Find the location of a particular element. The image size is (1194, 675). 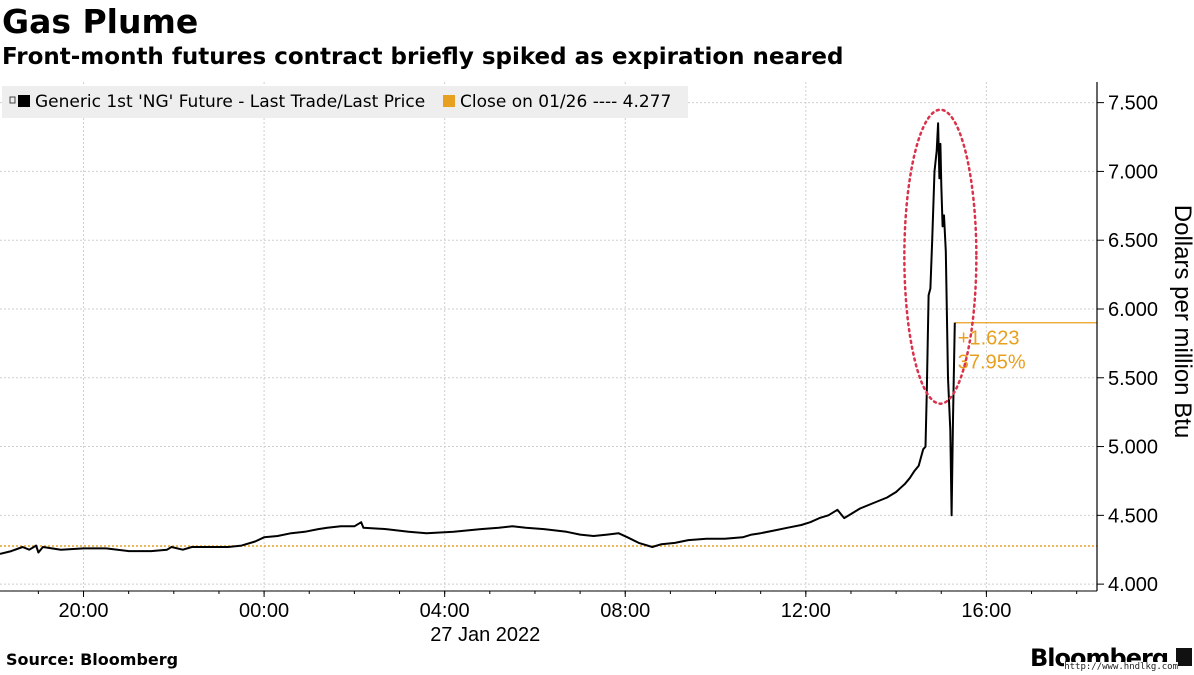

y-tick-label: 4.500 is located at coordinates (1133, 516).